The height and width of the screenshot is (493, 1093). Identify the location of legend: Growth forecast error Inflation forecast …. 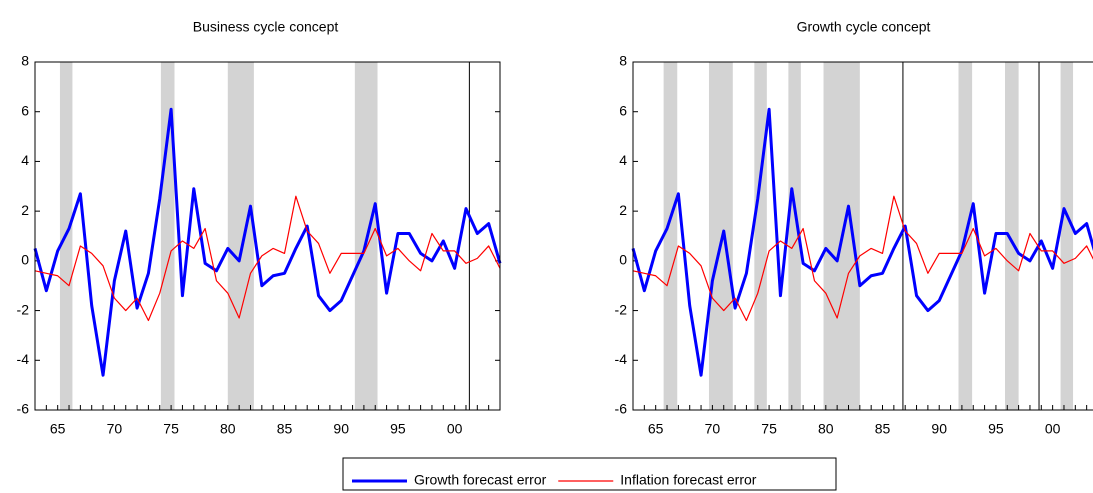
(589, 474).